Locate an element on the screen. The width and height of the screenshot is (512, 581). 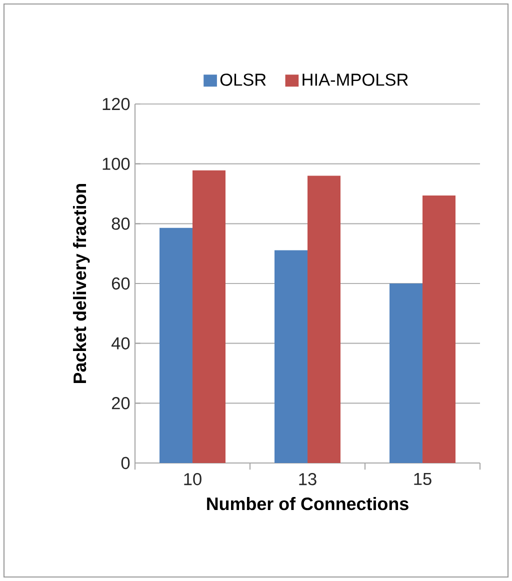
x-tick-label: 13 is located at coordinates (307, 479).